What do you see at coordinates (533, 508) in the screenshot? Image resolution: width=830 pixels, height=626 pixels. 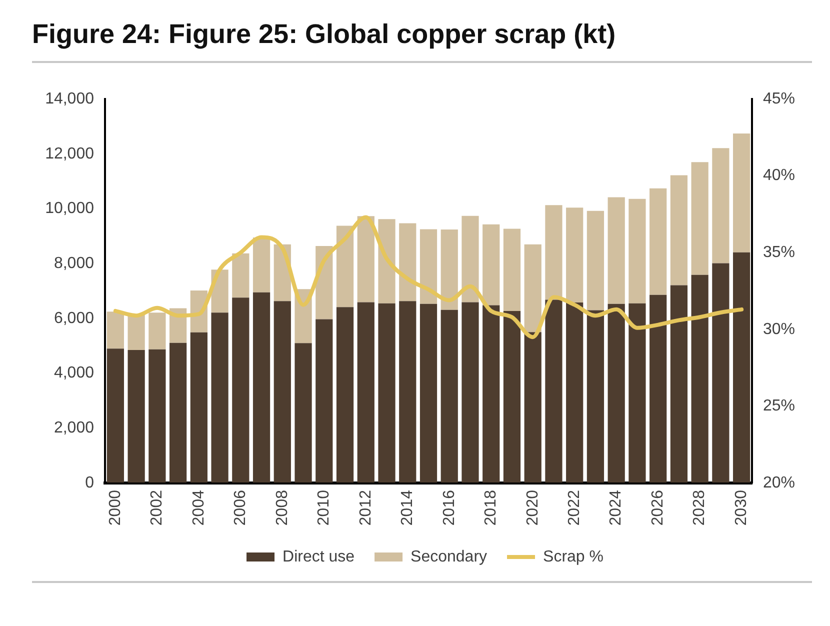 I see `x-tick-label: 2020` at bounding box center [533, 508].